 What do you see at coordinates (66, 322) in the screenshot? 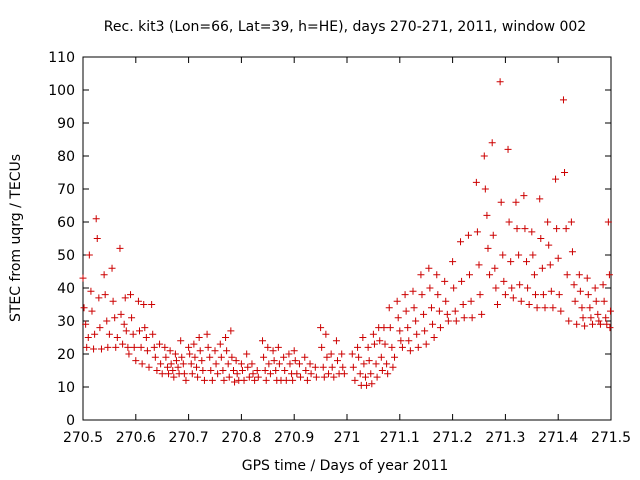
I see `y-tick-label: 30` at bounding box center [66, 322].